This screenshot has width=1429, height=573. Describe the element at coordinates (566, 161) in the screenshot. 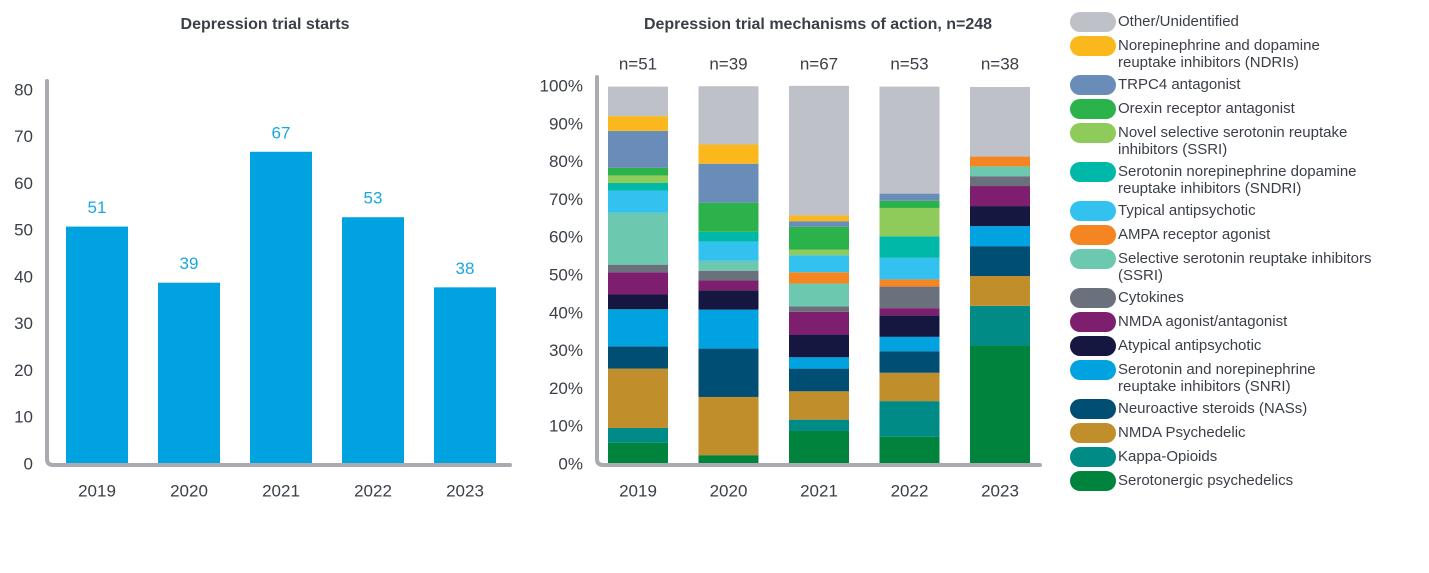

I see `y-tick-label: 80%` at that location.